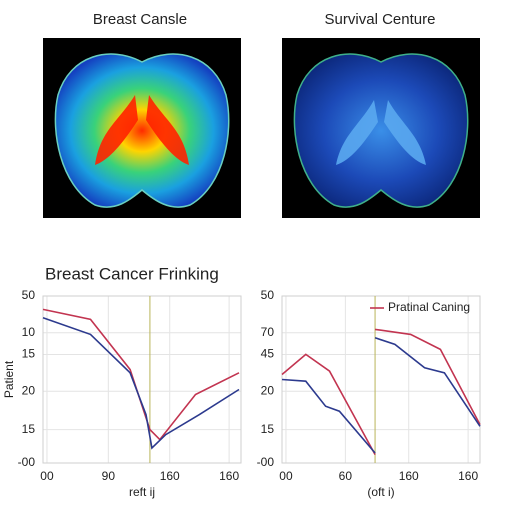 This screenshot has width=512, height=512. I want to click on section-heading: Breast Cancer Frinking, so click(132, 273).